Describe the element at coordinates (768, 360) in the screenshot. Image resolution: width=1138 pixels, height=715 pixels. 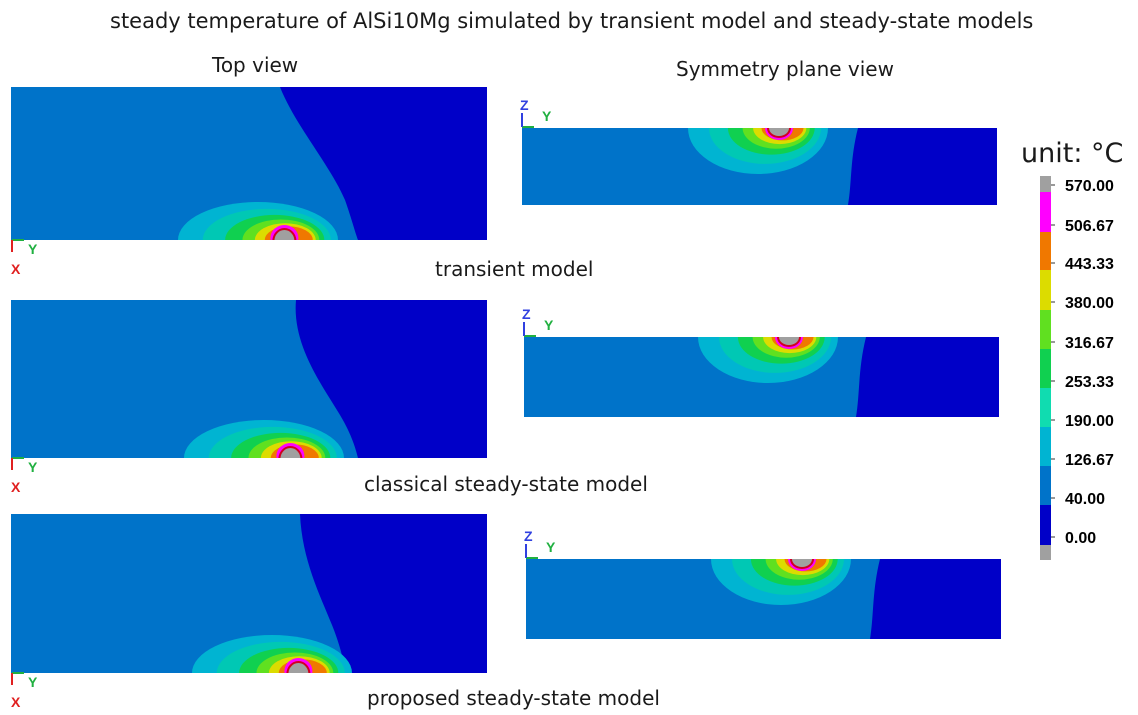
I see `hotspot-s2` at that location.